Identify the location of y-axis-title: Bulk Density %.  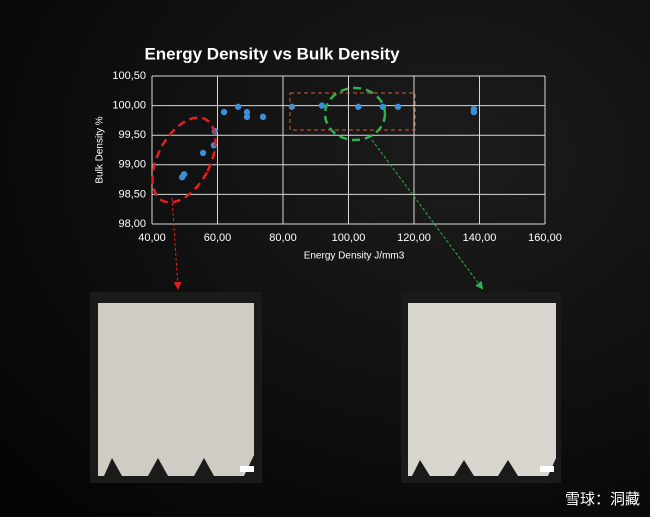
(100, 149).